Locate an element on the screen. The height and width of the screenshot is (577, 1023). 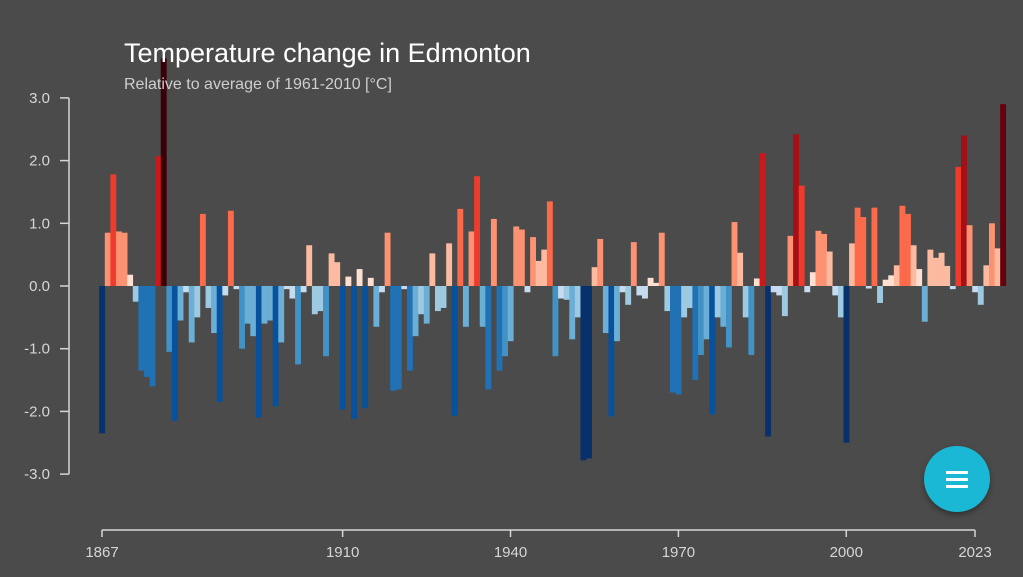
bar-1940 is located at coordinates (510, 314).